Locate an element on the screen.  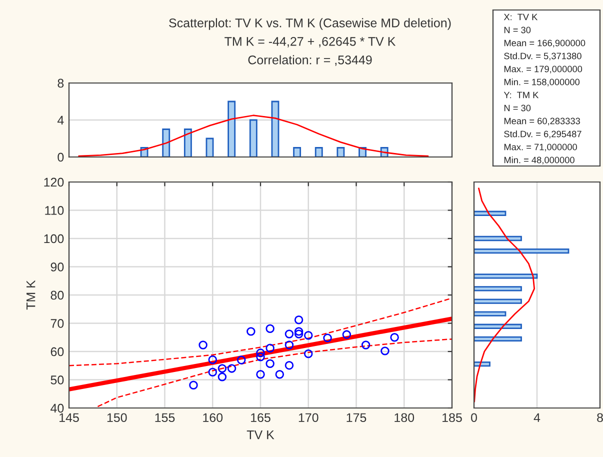
text: Y: TM K is located at coordinates (521, 95).